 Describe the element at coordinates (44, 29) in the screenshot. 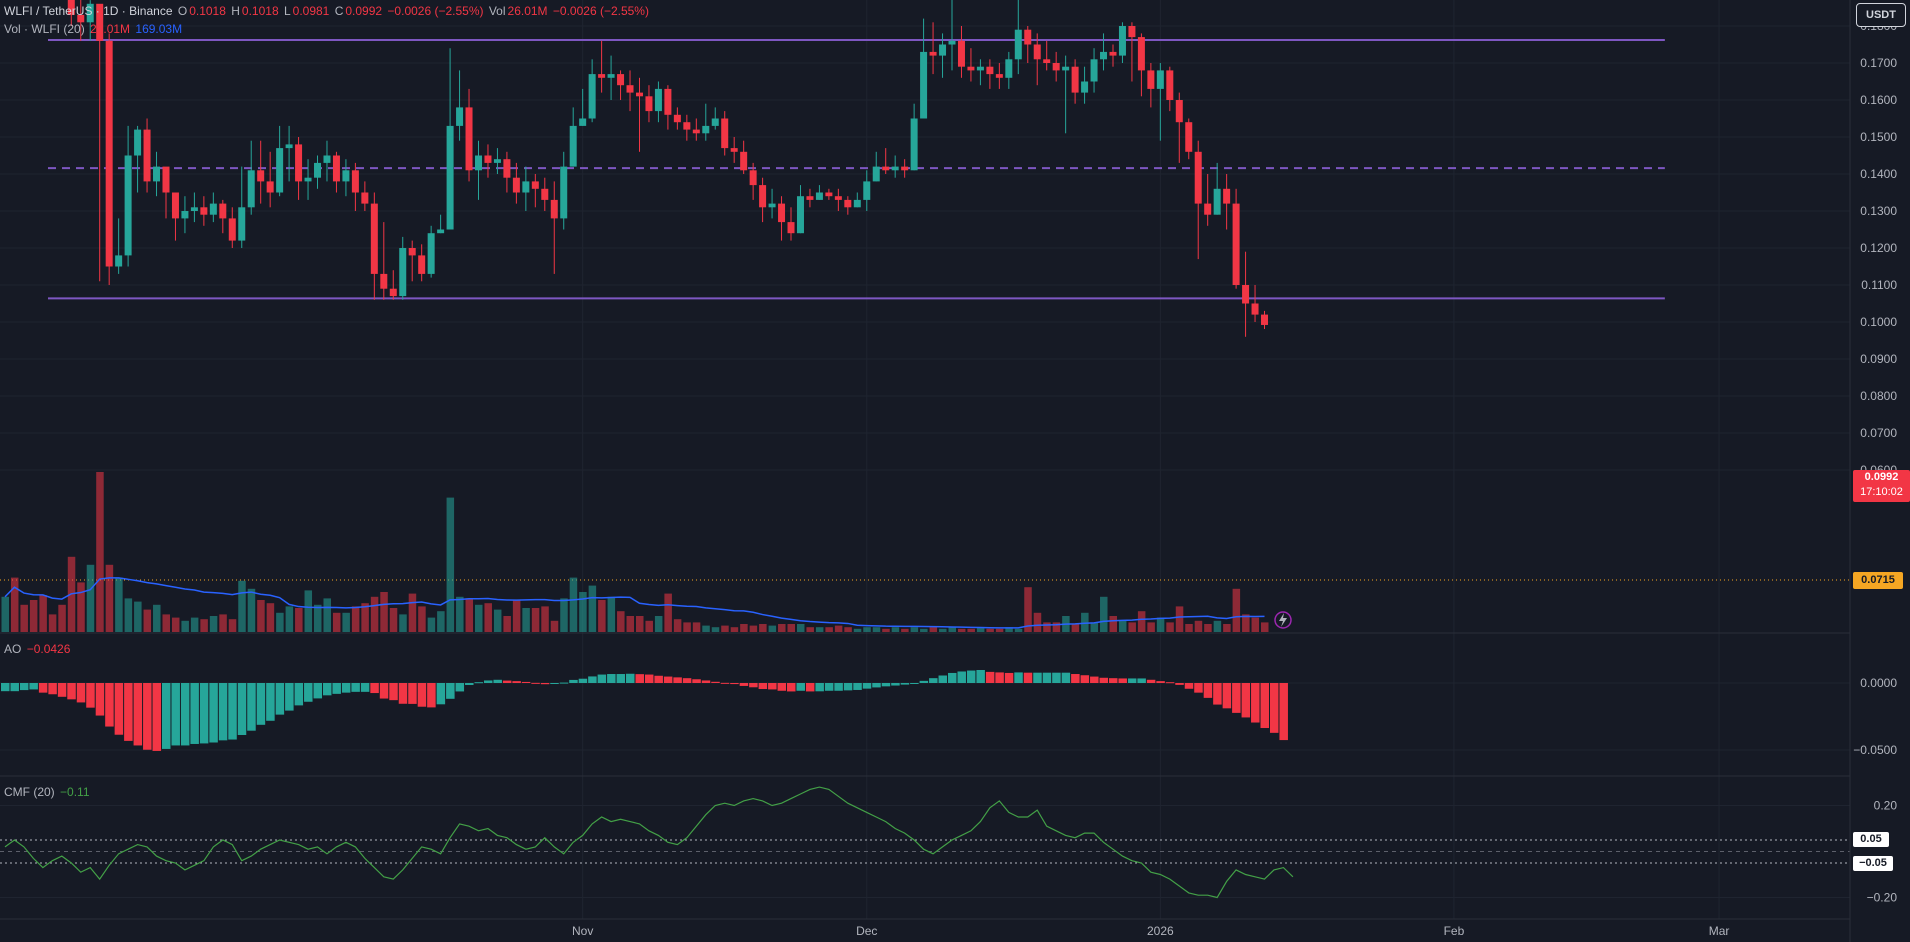

I see `volume-legend-label: Vol · WLFI (20)` at that location.